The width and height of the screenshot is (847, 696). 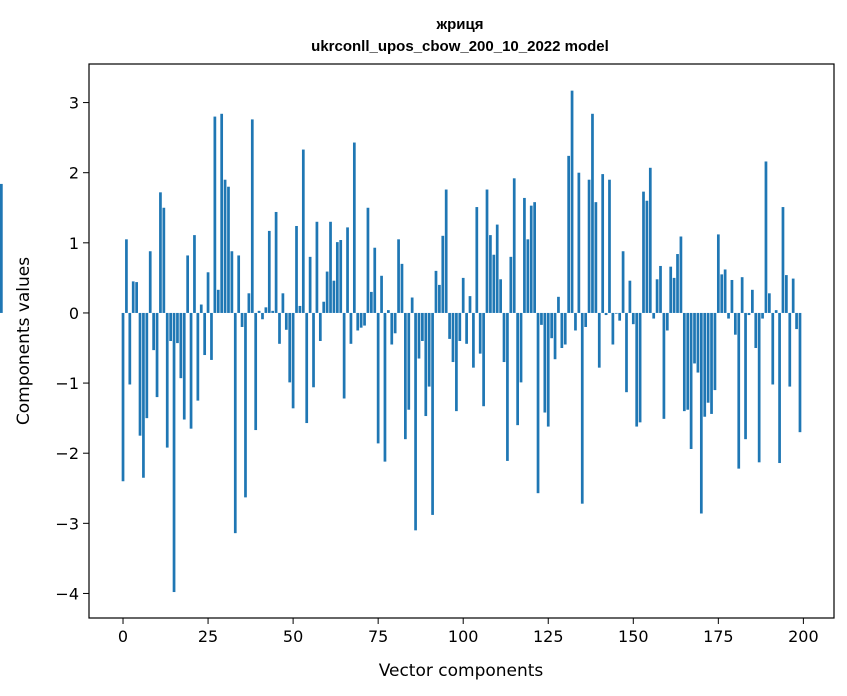 What do you see at coordinates (463, 636) in the screenshot?
I see `x-tick-label: 100` at bounding box center [463, 636].